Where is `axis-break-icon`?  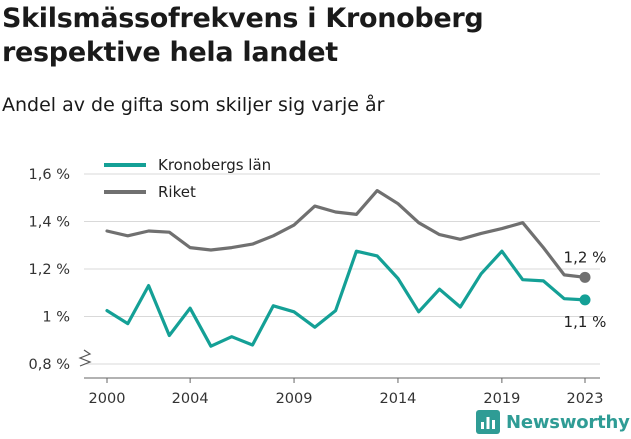
axis-break-icon is located at coordinates (85, 358).